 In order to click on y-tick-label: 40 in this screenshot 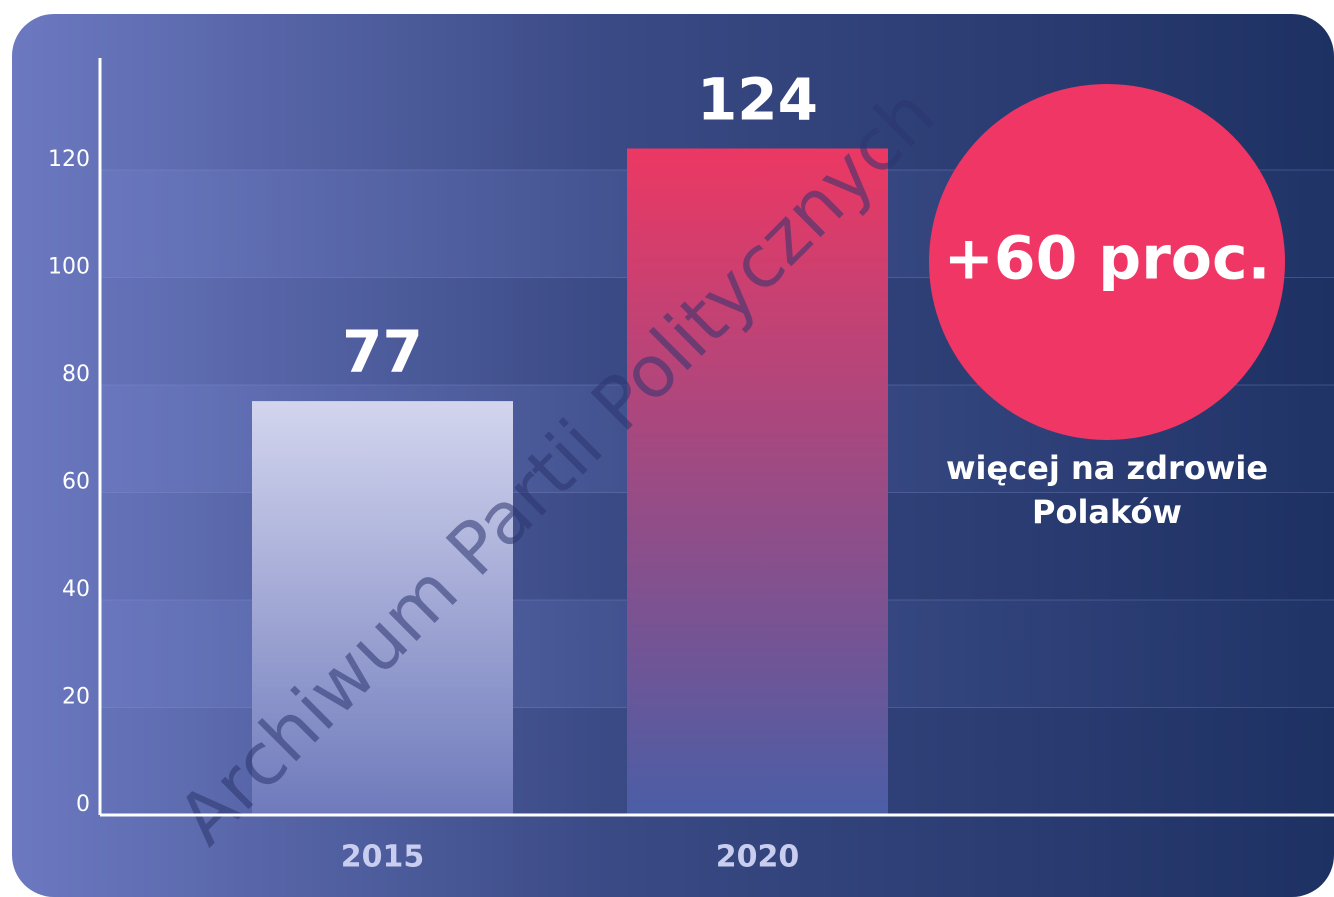, I will do `click(76, 589)`.